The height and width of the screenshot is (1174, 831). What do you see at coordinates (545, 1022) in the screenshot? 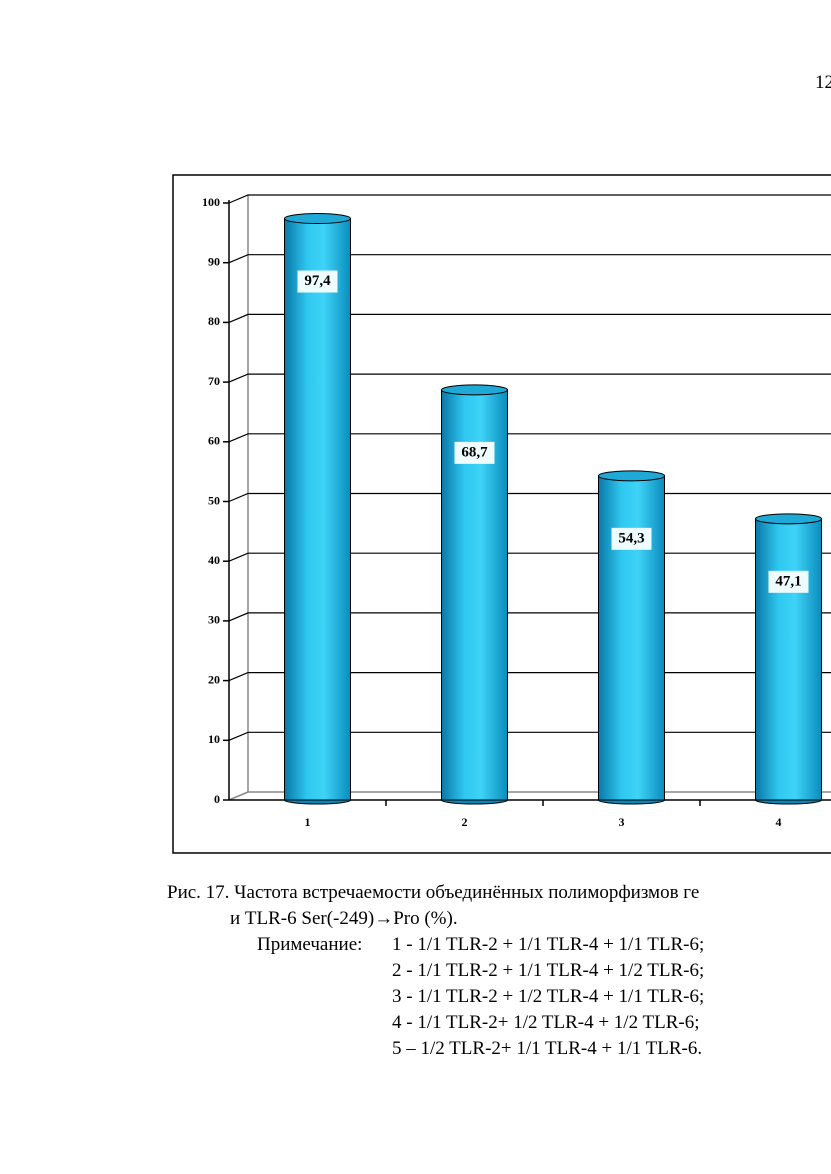
I see `note-item: 4 - 1/1 TLR-2+ 1/2 TLR-4 + 1/2 TLR-6;` at bounding box center [545, 1022].